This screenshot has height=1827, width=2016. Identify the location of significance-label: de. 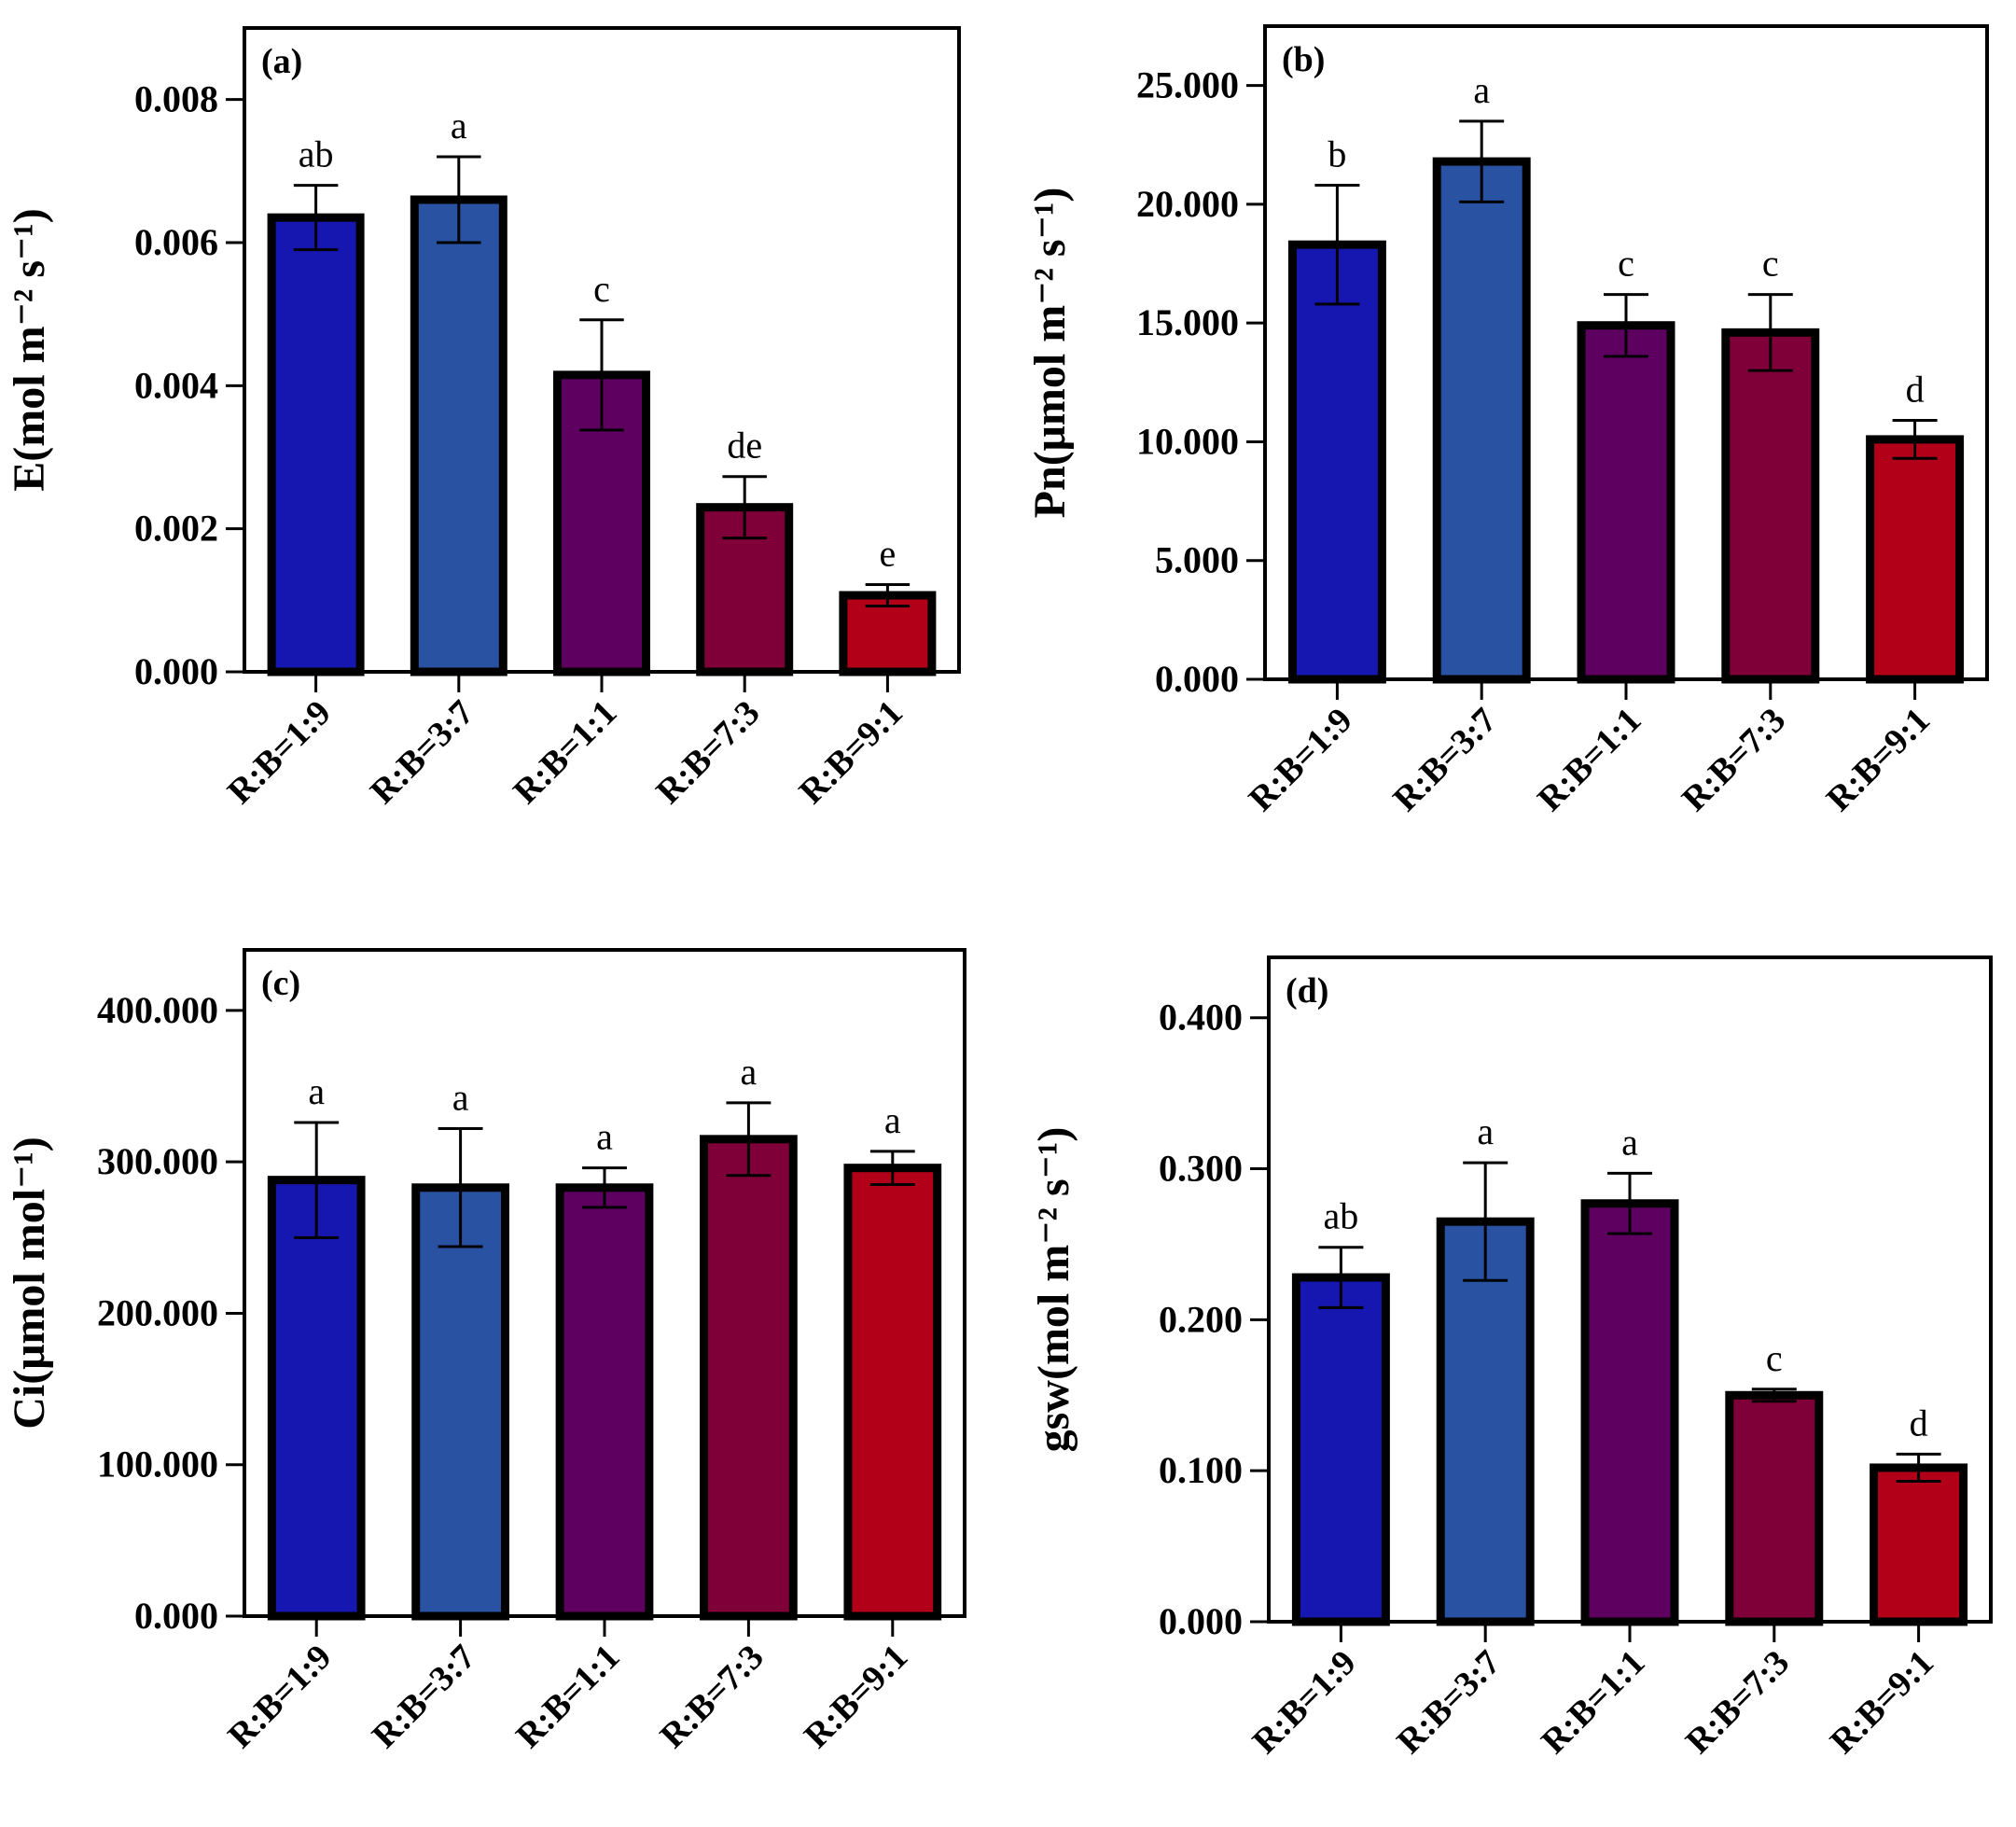
(745, 446).